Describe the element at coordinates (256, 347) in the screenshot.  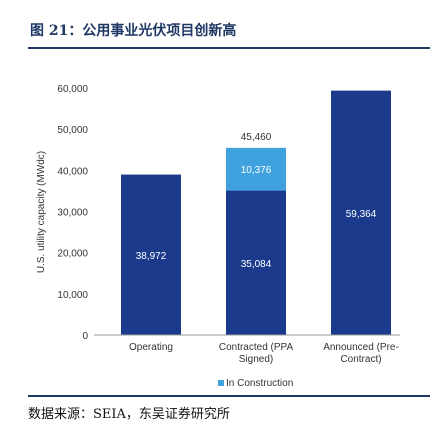
I see `x-category-label: Contracted (PPA` at that location.